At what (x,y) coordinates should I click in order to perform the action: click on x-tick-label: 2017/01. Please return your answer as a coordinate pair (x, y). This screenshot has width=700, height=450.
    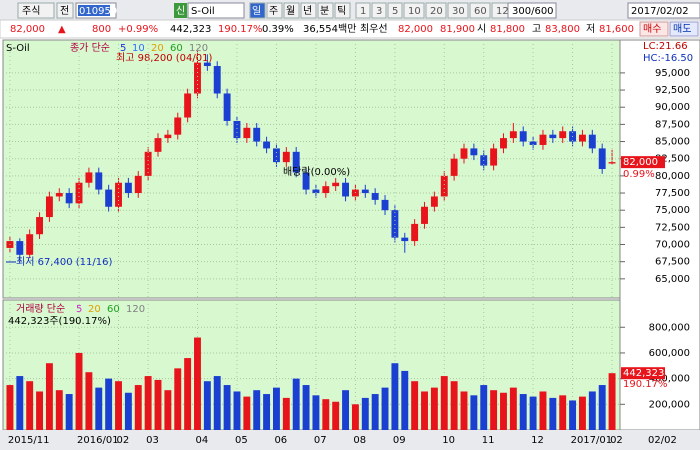
    Looking at the image, I should click on (592, 440).